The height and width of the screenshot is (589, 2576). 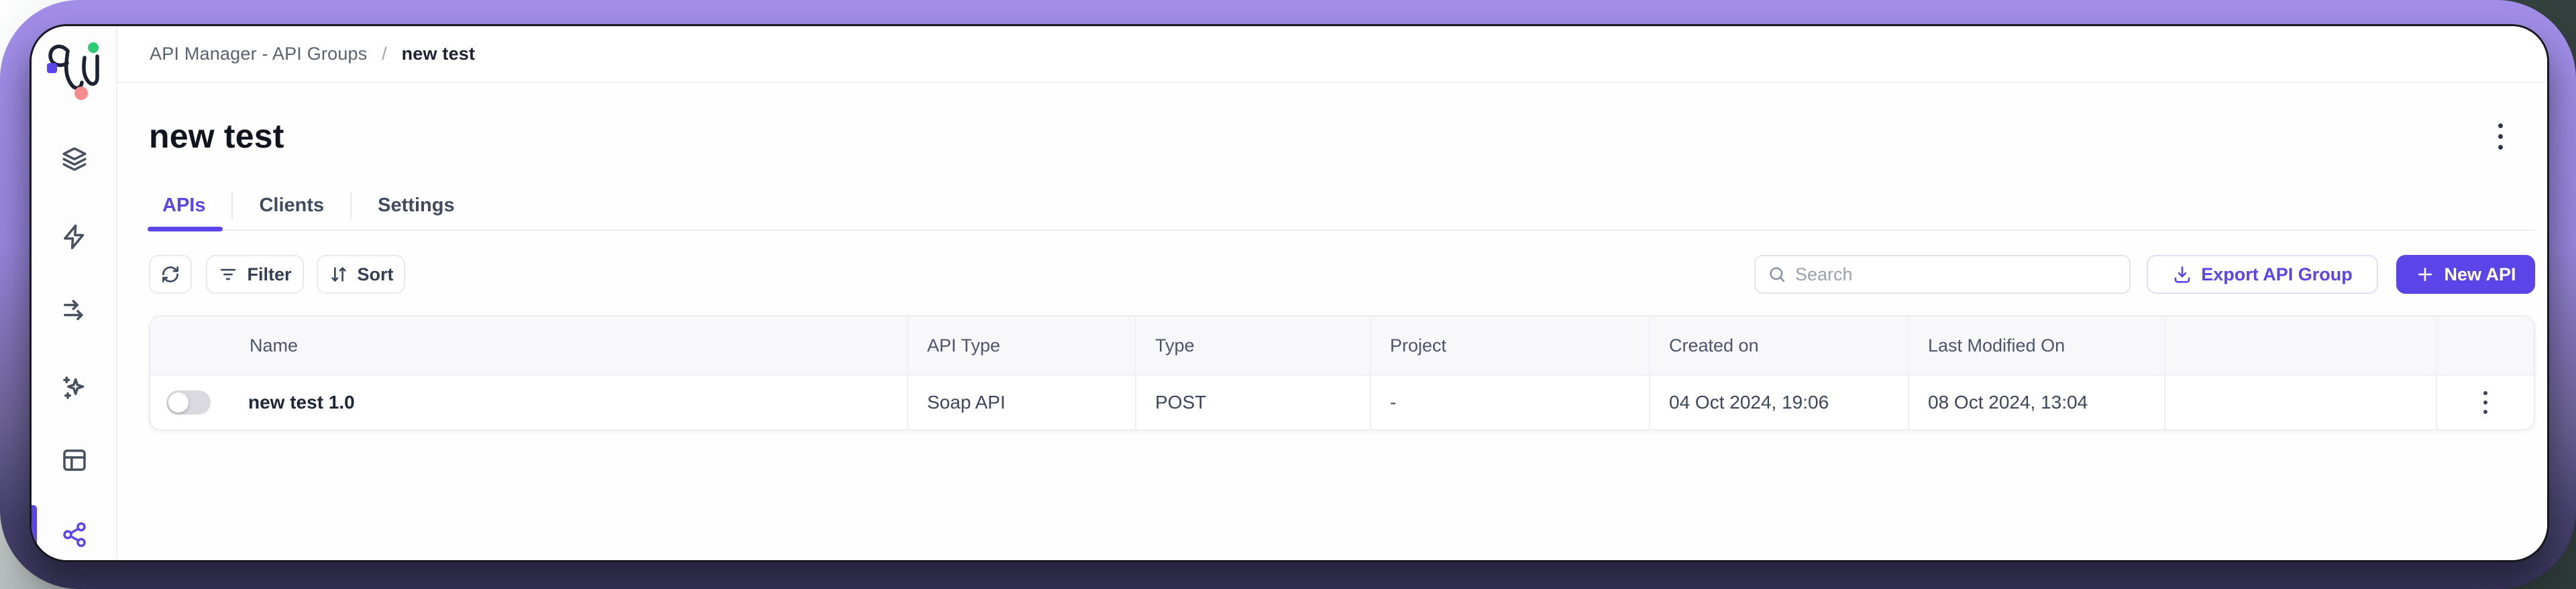 I want to click on sparkles-icon, so click(x=74, y=388).